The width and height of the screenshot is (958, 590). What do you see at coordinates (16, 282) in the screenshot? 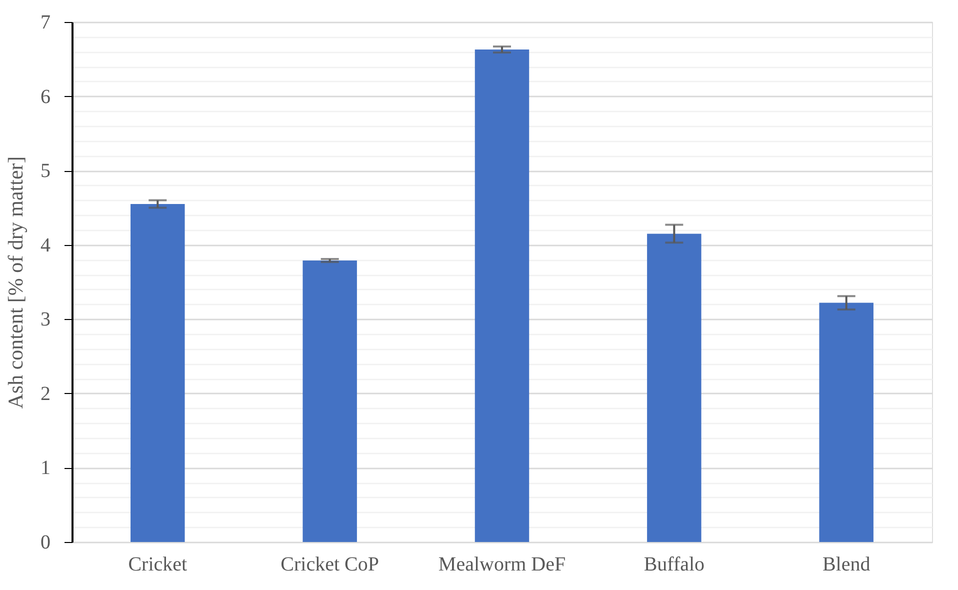
I see `y-axis-title: Ash content [% of dry matter]` at bounding box center [16, 282].